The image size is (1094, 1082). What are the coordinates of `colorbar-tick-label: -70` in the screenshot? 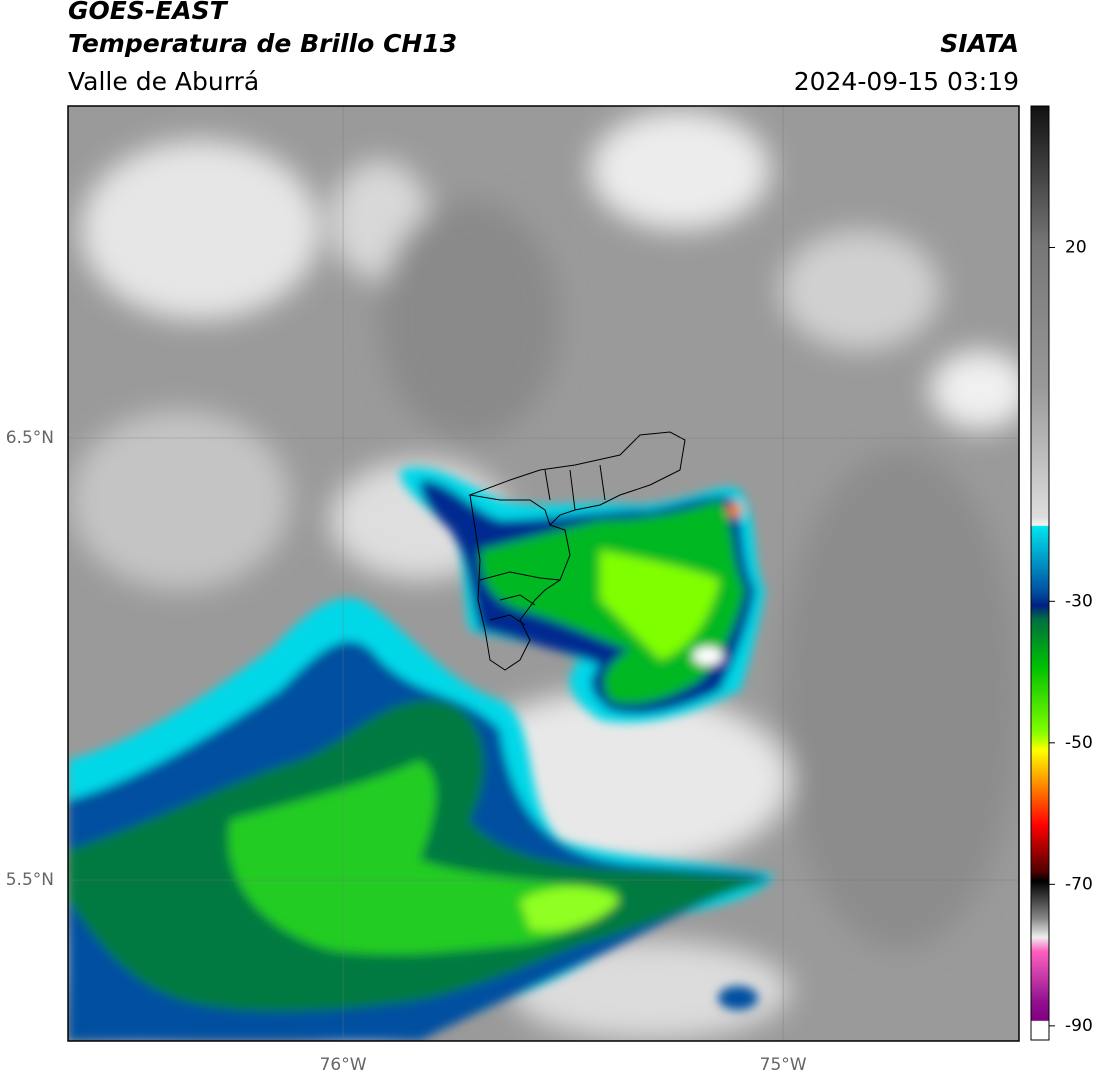 It's located at (1079, 884).